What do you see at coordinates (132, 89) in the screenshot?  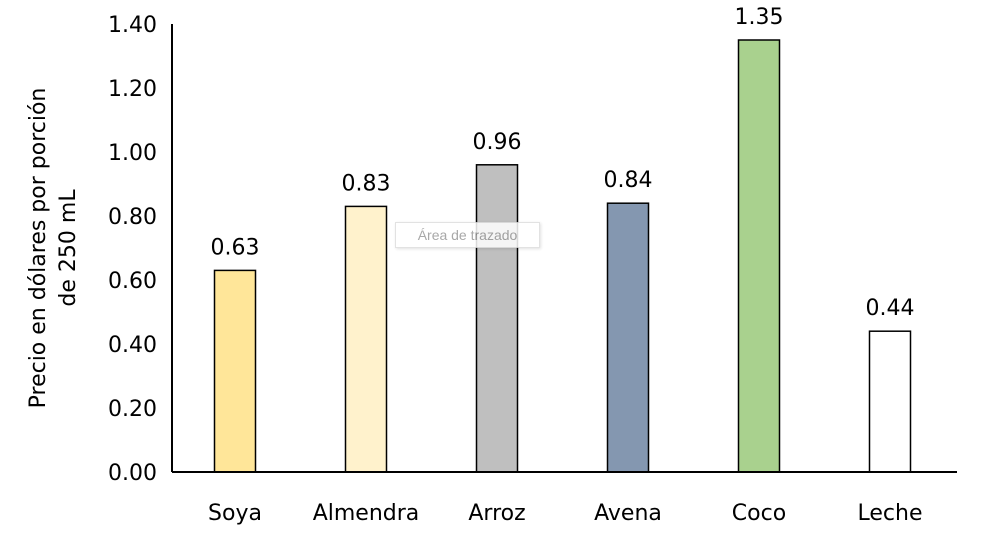 I see `y-tick-label: 1.20` at bounding box center [132, 89].